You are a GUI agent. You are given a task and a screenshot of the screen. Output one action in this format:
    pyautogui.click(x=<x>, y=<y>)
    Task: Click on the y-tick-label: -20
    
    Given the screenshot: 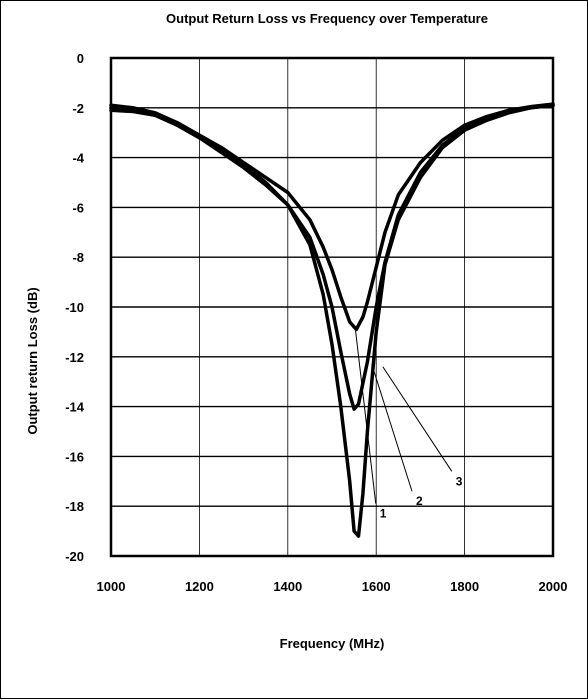 What is the action you would take?
    pyautogui.click(x=74, y=556)
    